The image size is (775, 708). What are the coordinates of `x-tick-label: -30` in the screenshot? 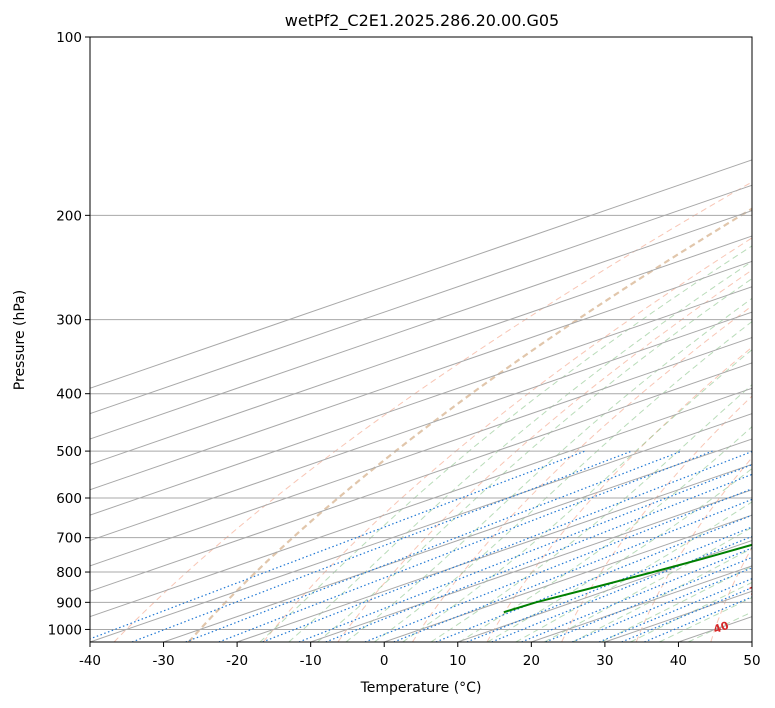 It's located at (164, 661).